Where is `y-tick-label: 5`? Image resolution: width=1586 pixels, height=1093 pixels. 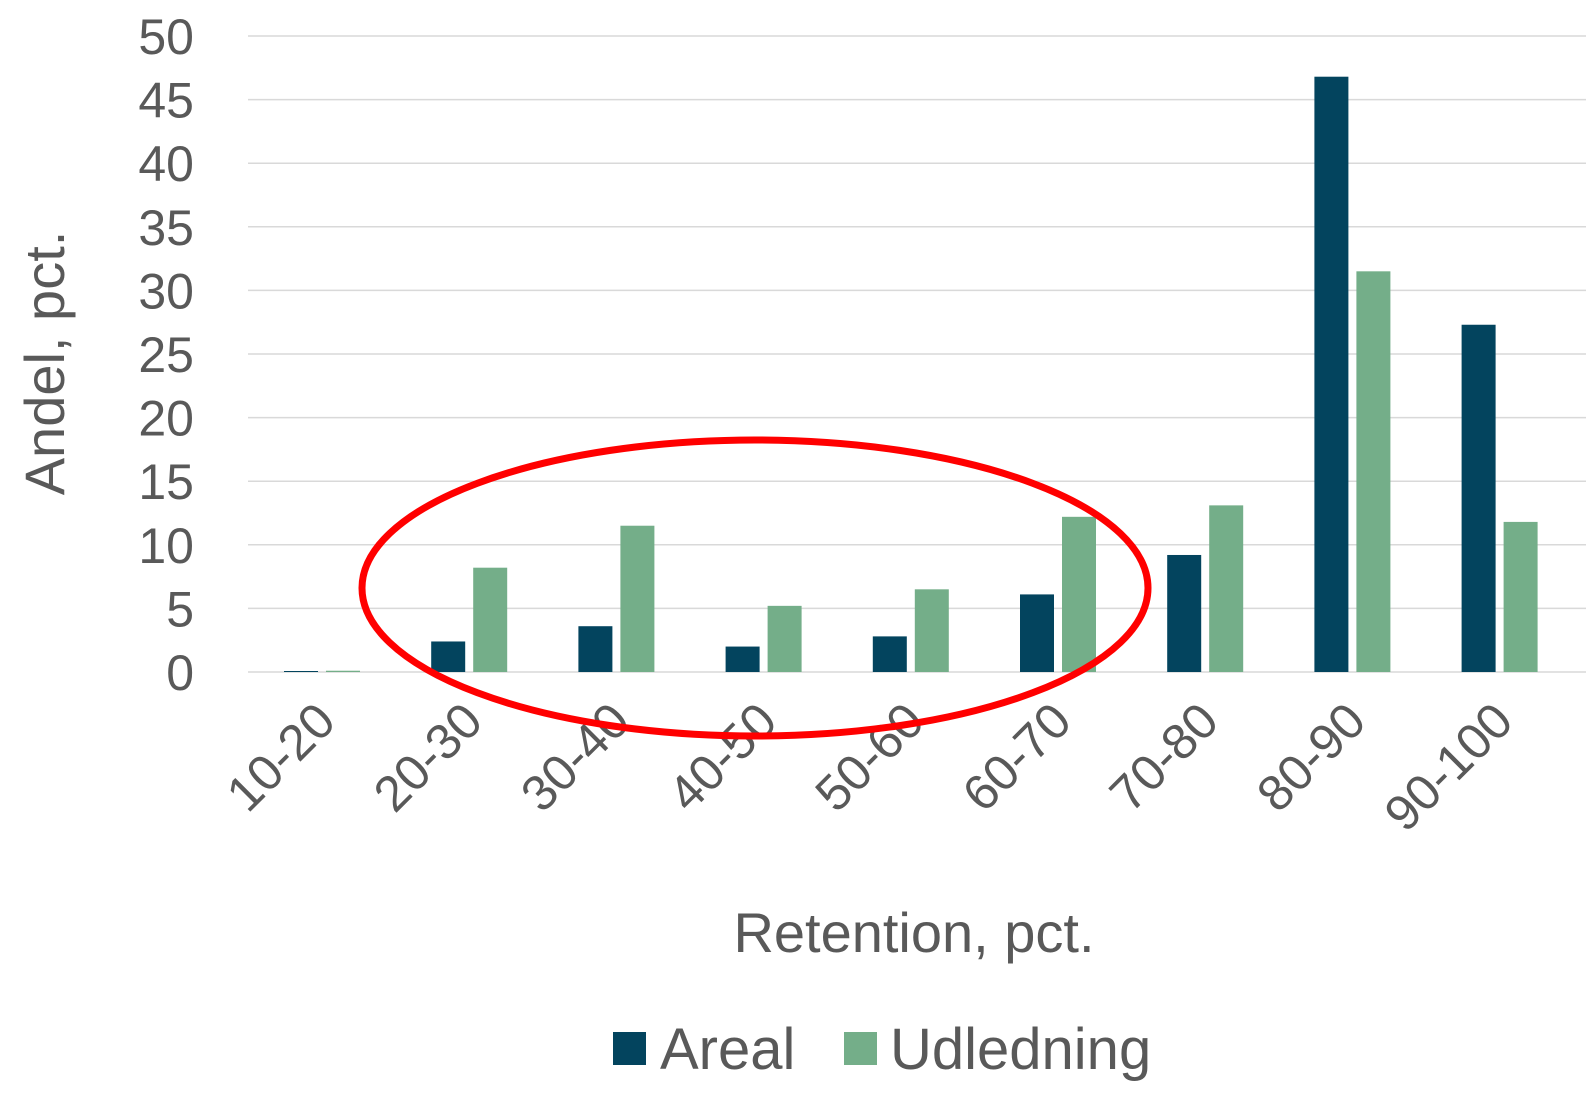
y-tick-label: 5 is located at coordinates (180, 609).